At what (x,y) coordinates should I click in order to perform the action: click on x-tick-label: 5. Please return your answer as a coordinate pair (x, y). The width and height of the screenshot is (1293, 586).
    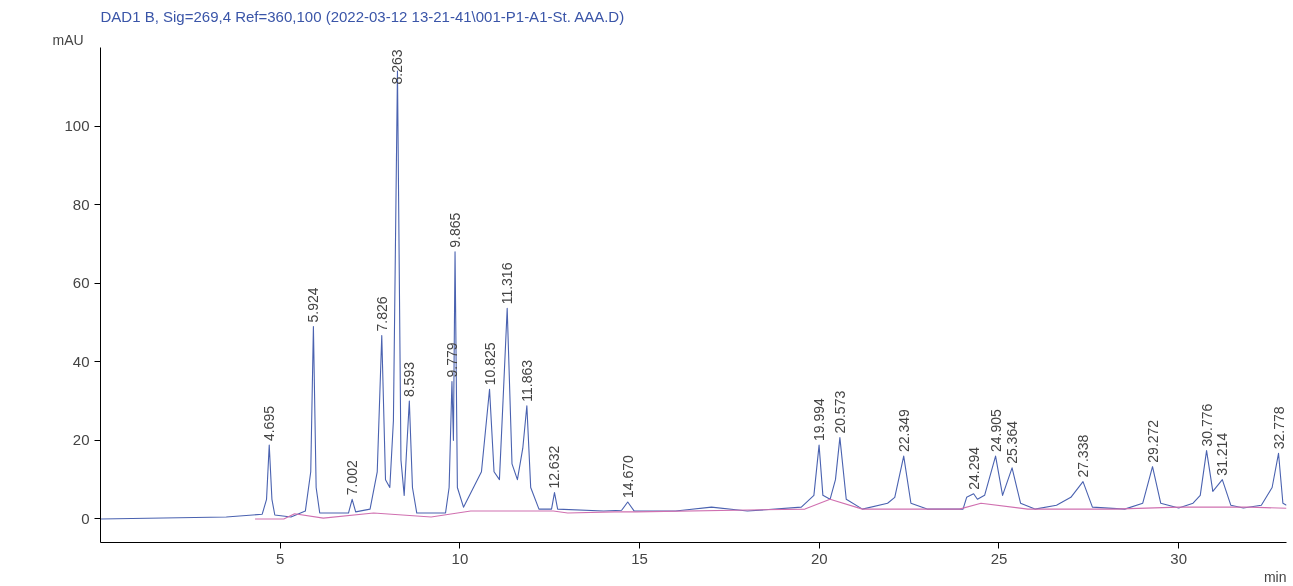
    Looking at the image, I should click on (280, 558).